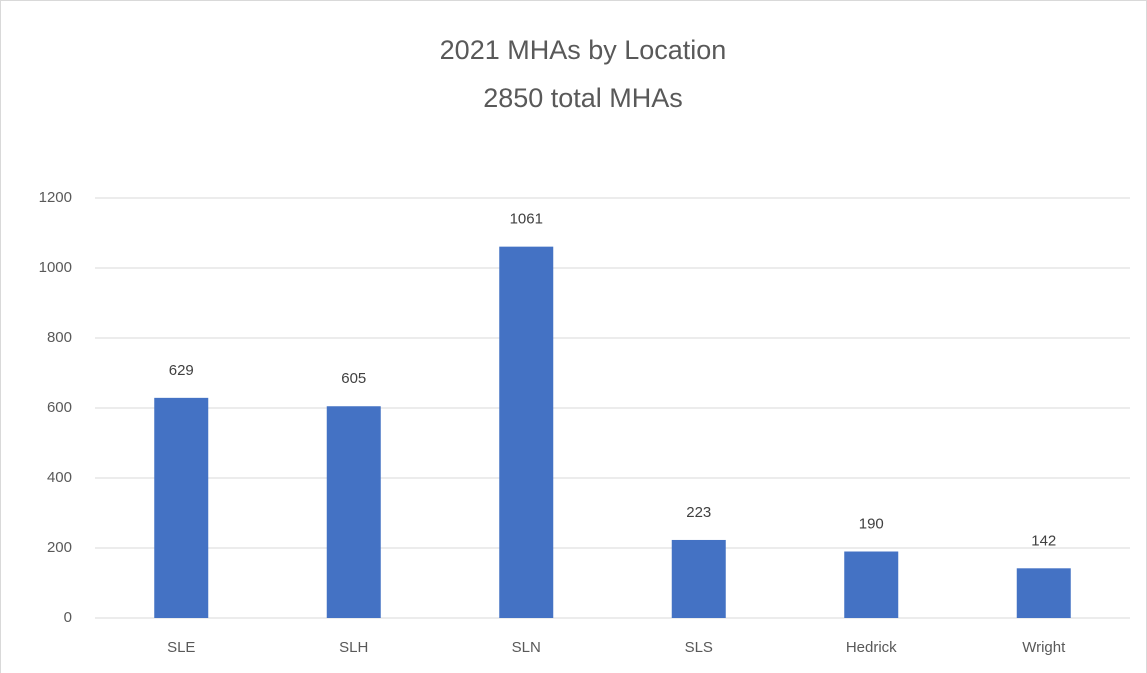 This screenshot has width=1147, height=673. What do you see at coordinates (583, 50) in the screenshot?
I see `chart-title: 2021 MHAs by Location` at bounding box center [583, 50].